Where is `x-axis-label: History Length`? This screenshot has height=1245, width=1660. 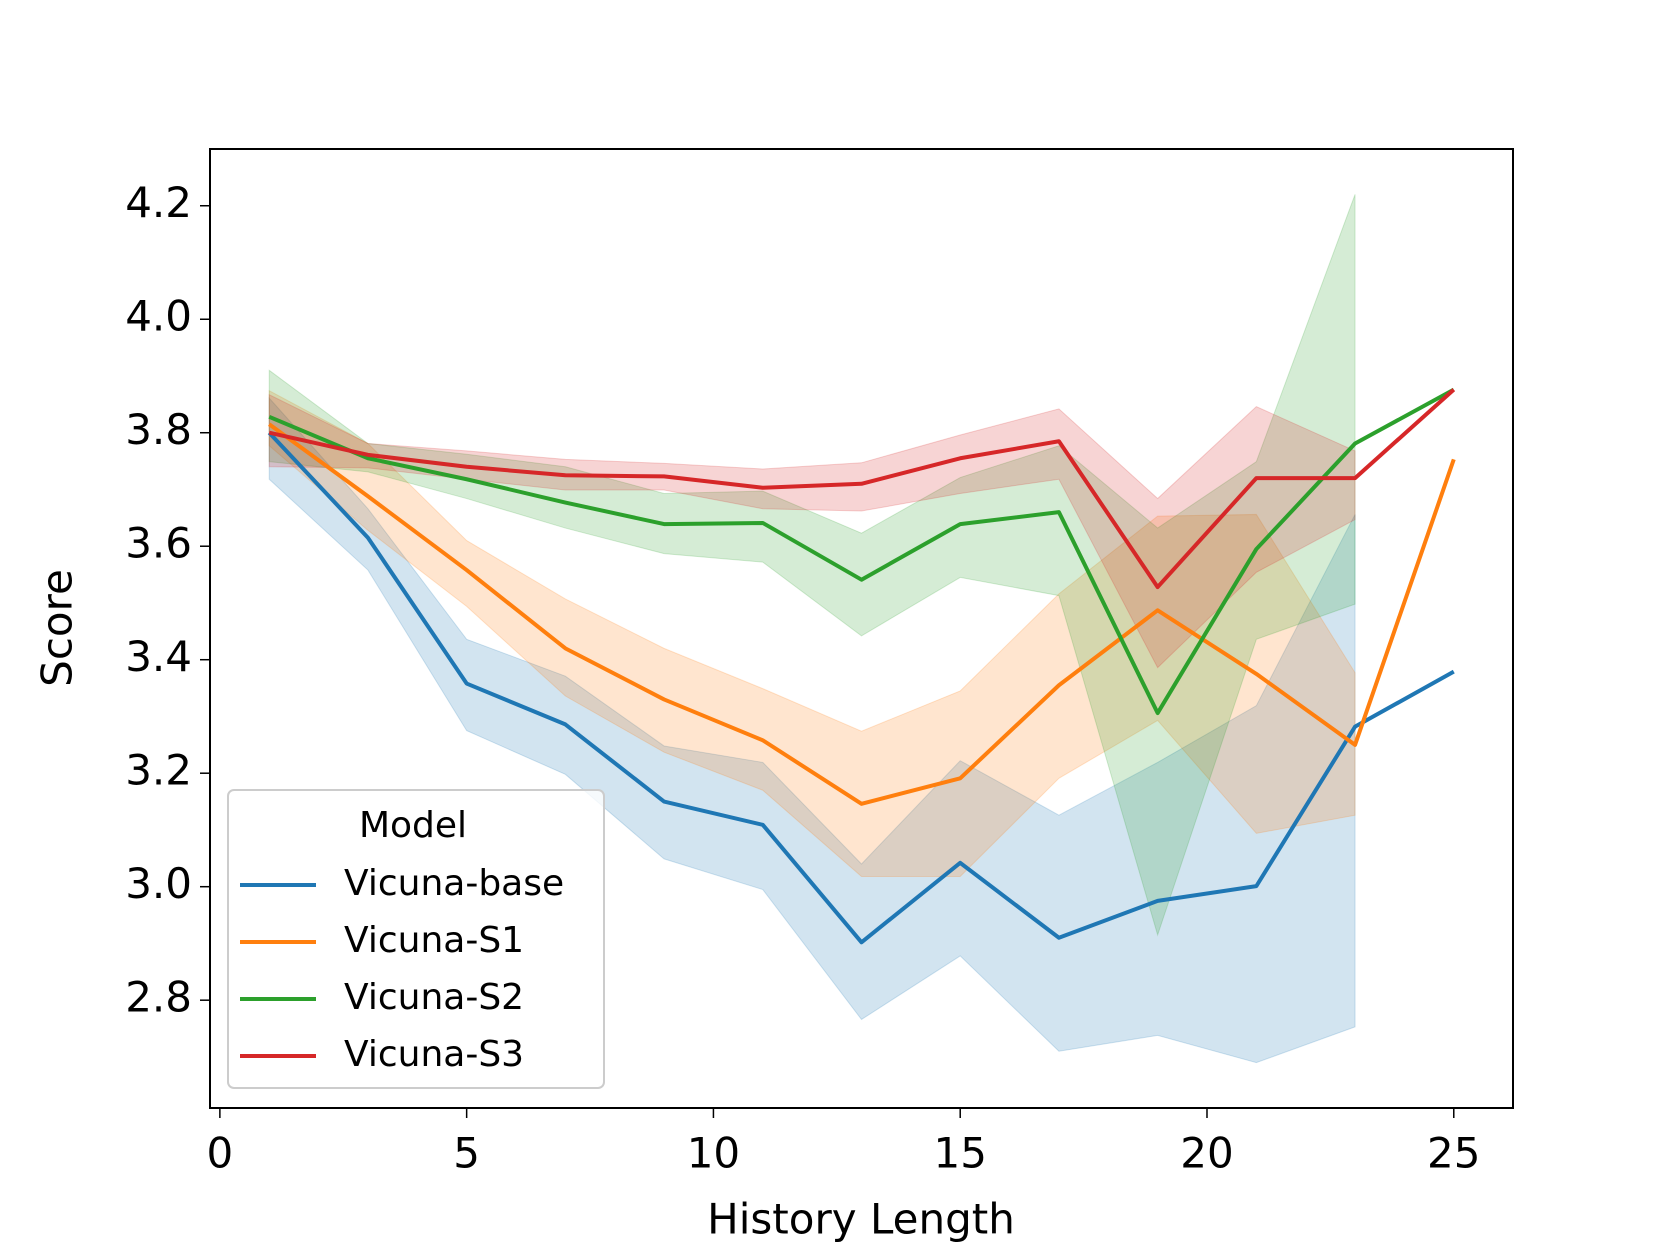 x-axis-label: History Length is located at coordinates (861, 1219).